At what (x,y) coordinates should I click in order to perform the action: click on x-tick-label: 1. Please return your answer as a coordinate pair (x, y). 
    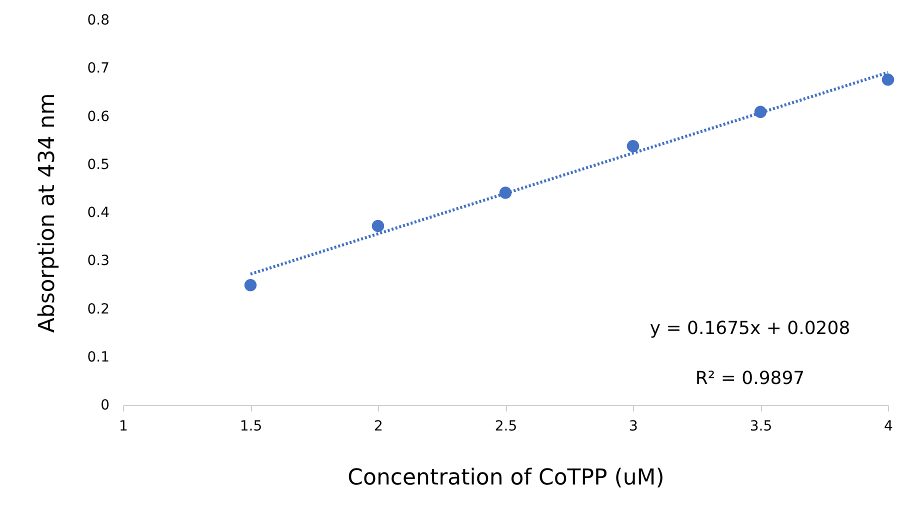
    Looking at the image, I should click on (123, 426).